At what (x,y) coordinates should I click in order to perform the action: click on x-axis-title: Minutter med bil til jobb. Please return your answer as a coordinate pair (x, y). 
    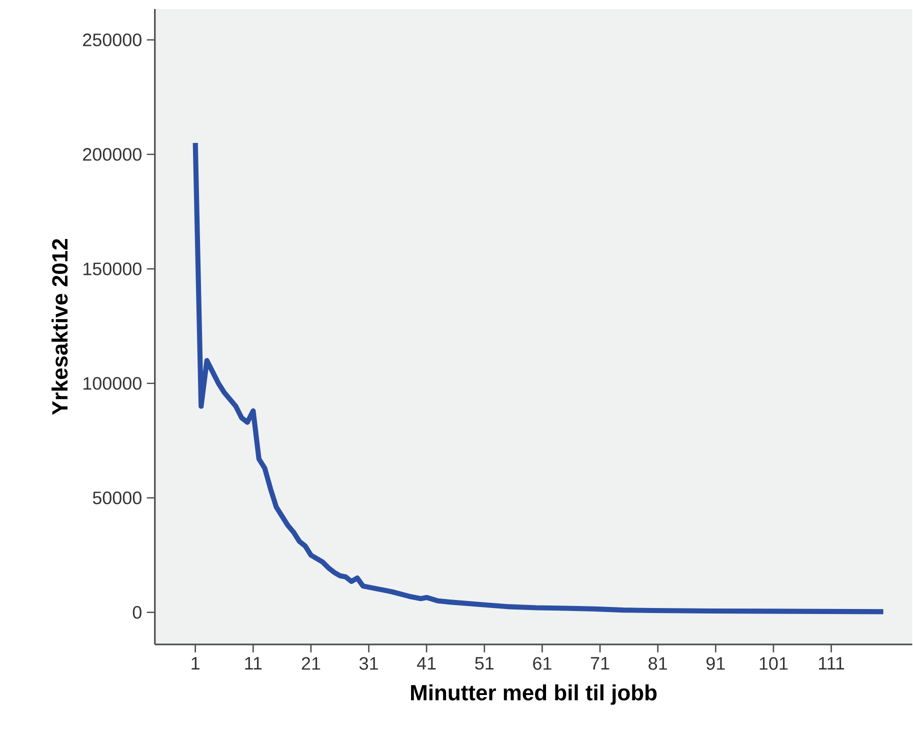
    Looking at the image, I should click on (534, 694).